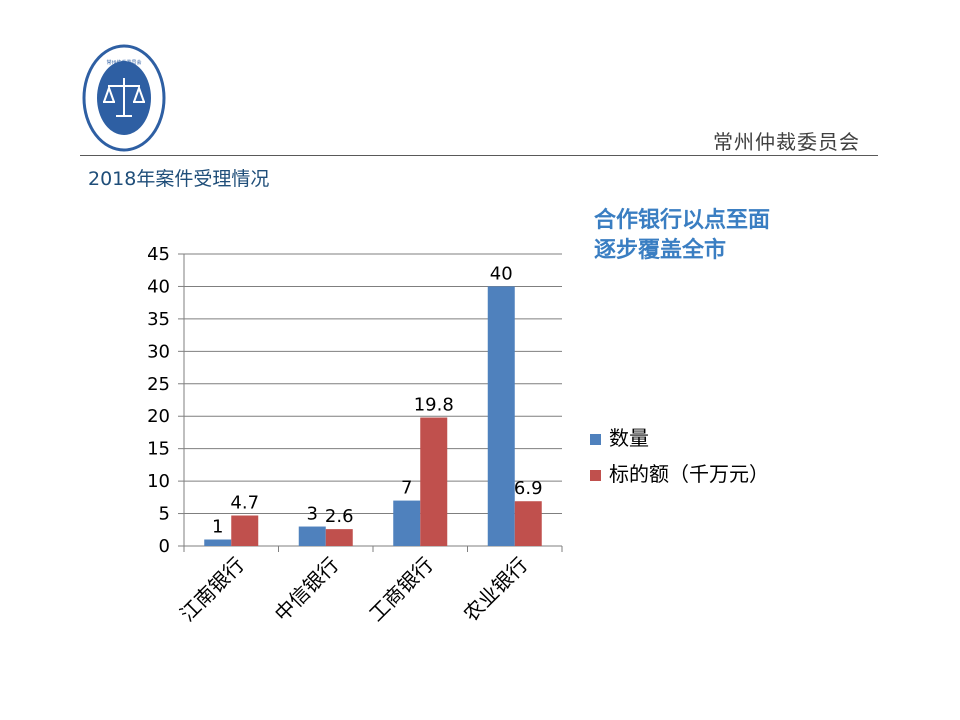 The image size is (960, 720). I want to click on legend-item-series-2: 标的额（千万元）, so click(679, 472).